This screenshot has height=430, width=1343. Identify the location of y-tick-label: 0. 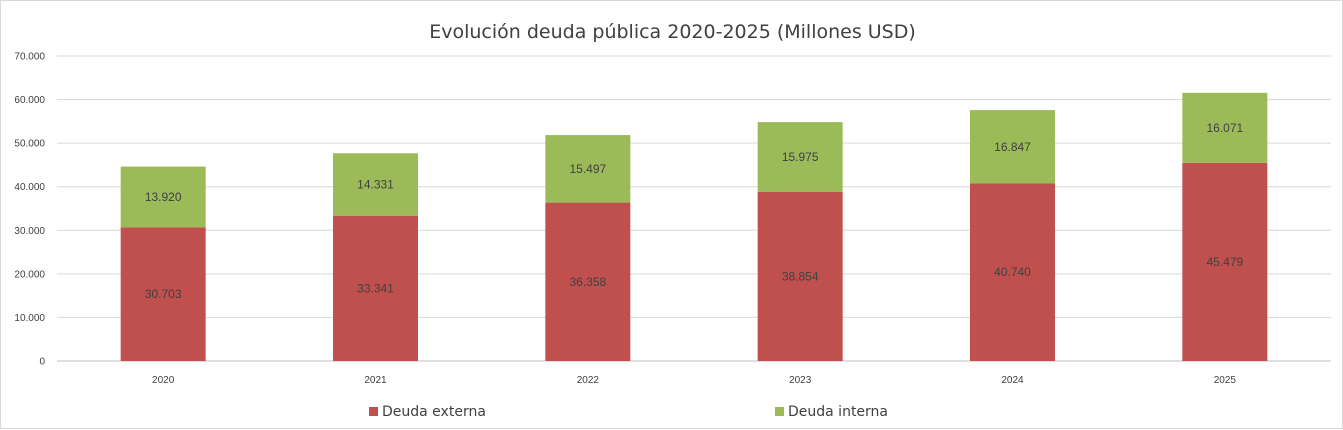
(42, 362).